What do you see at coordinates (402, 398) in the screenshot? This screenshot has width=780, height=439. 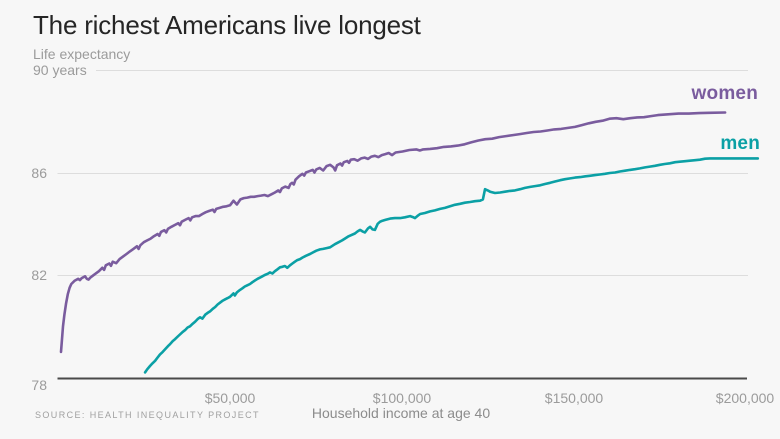 I see `x-tick-label-100000: $100,000` at bounding box center [402, 398].